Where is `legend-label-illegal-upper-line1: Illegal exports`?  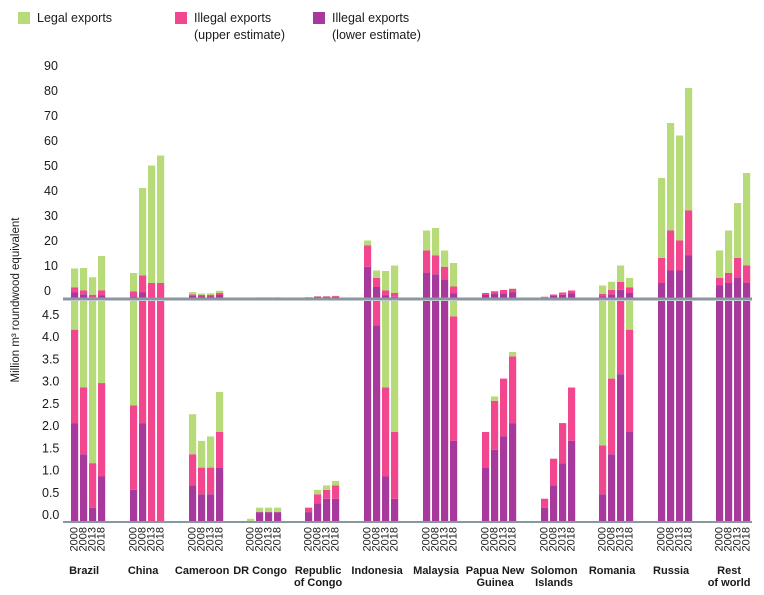 legend-label-illegal-upper-line1: Illegal exports is located at coordinates (233, 18).